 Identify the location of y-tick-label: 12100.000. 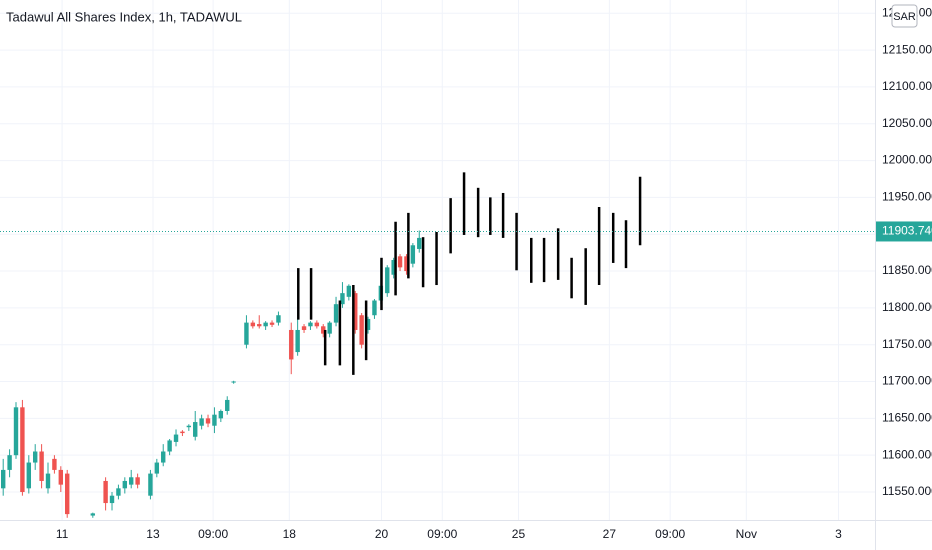
(907, 86).